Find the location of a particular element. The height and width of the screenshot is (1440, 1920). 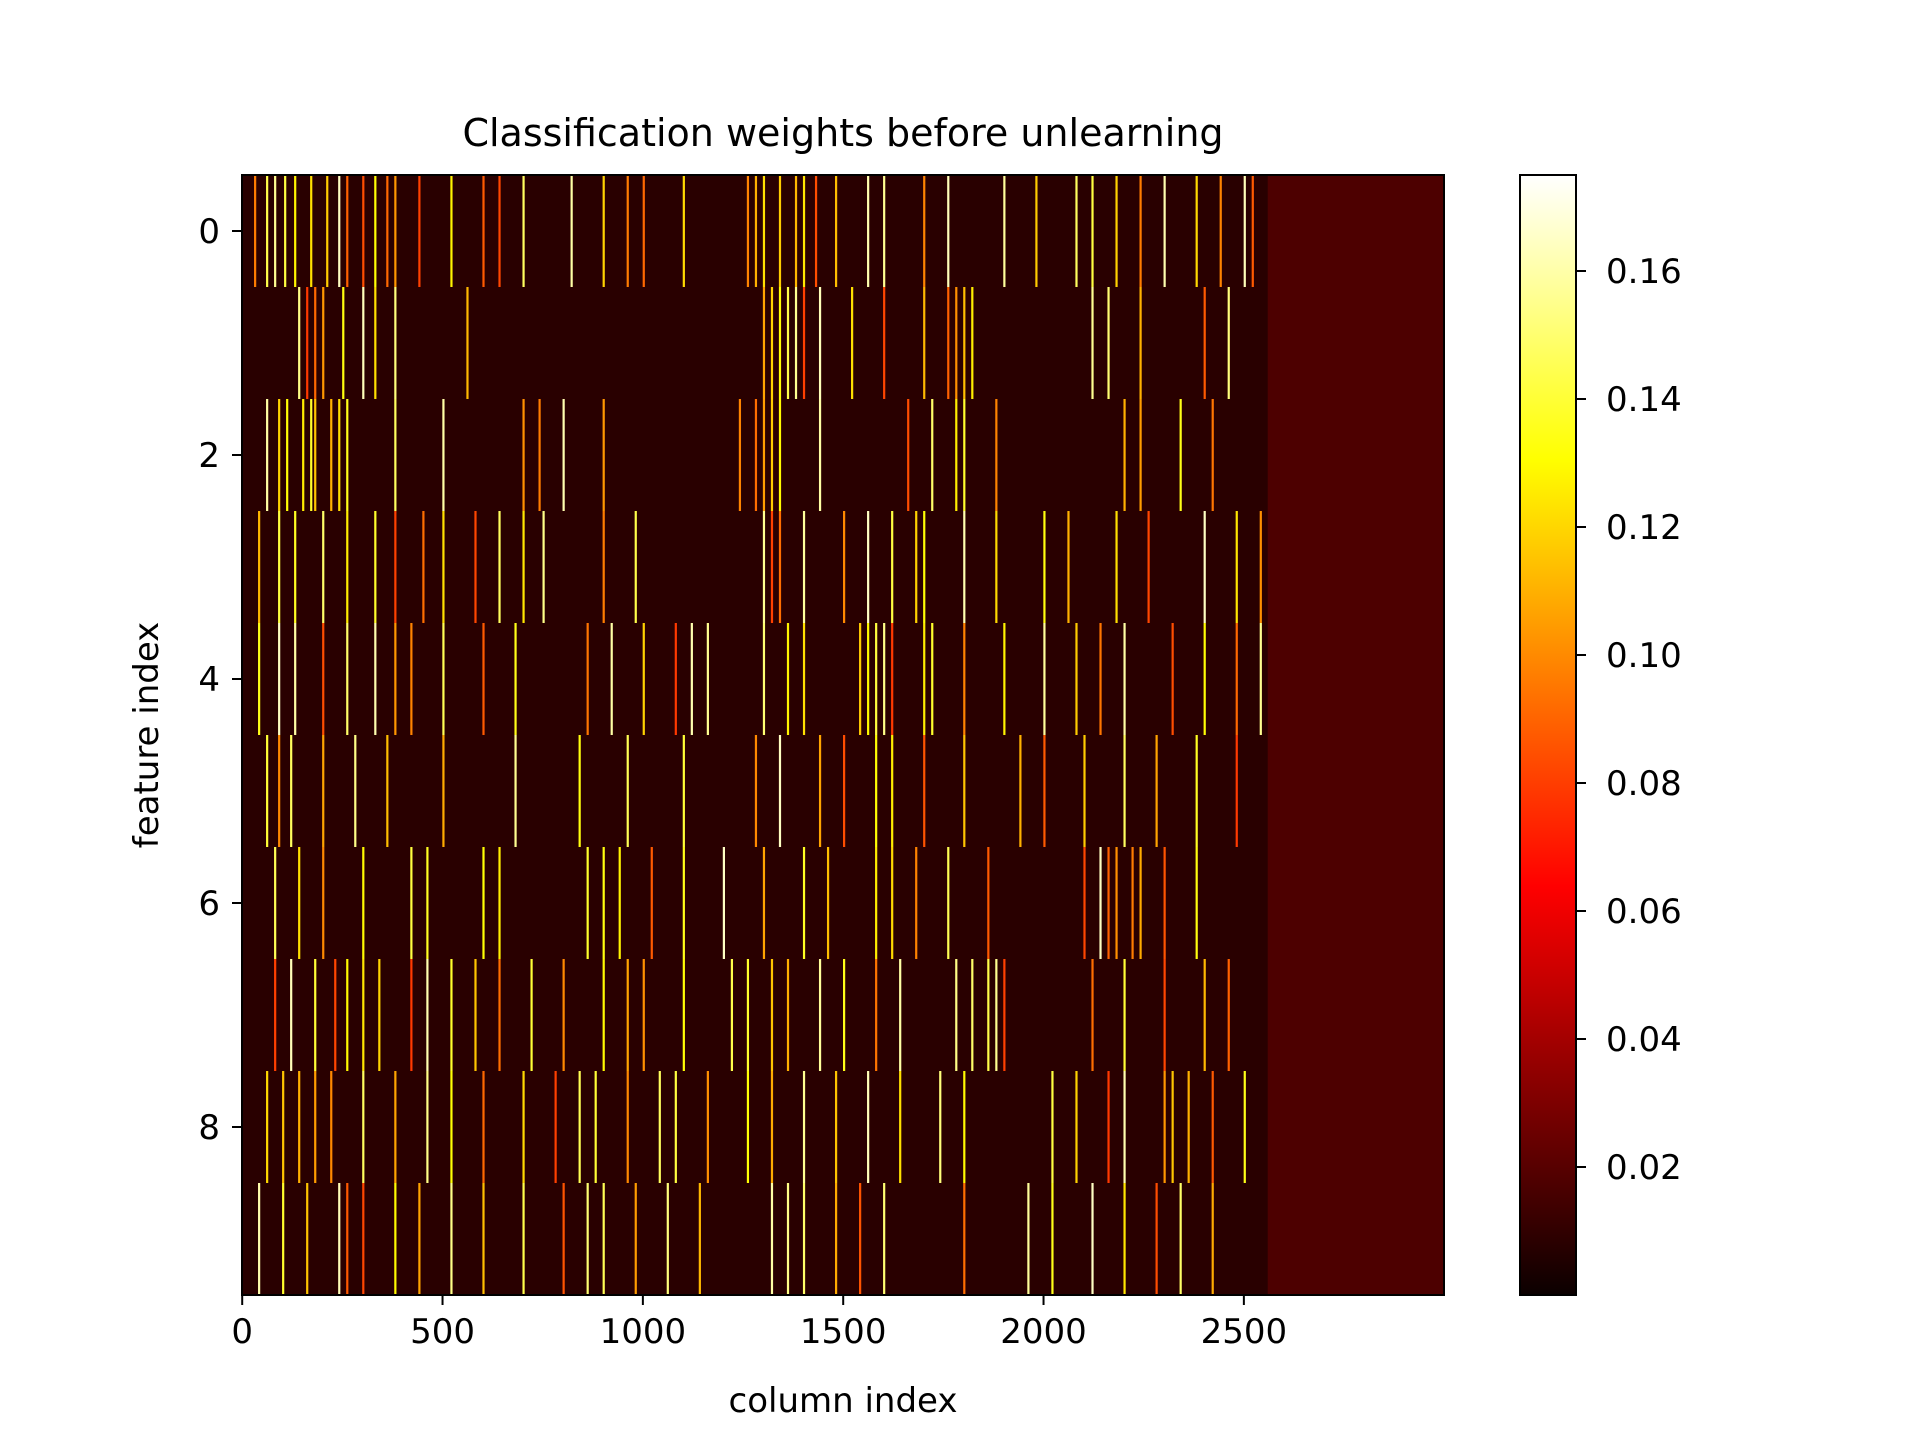

y-tick-label: 2 is located at coordinates (209, 456).